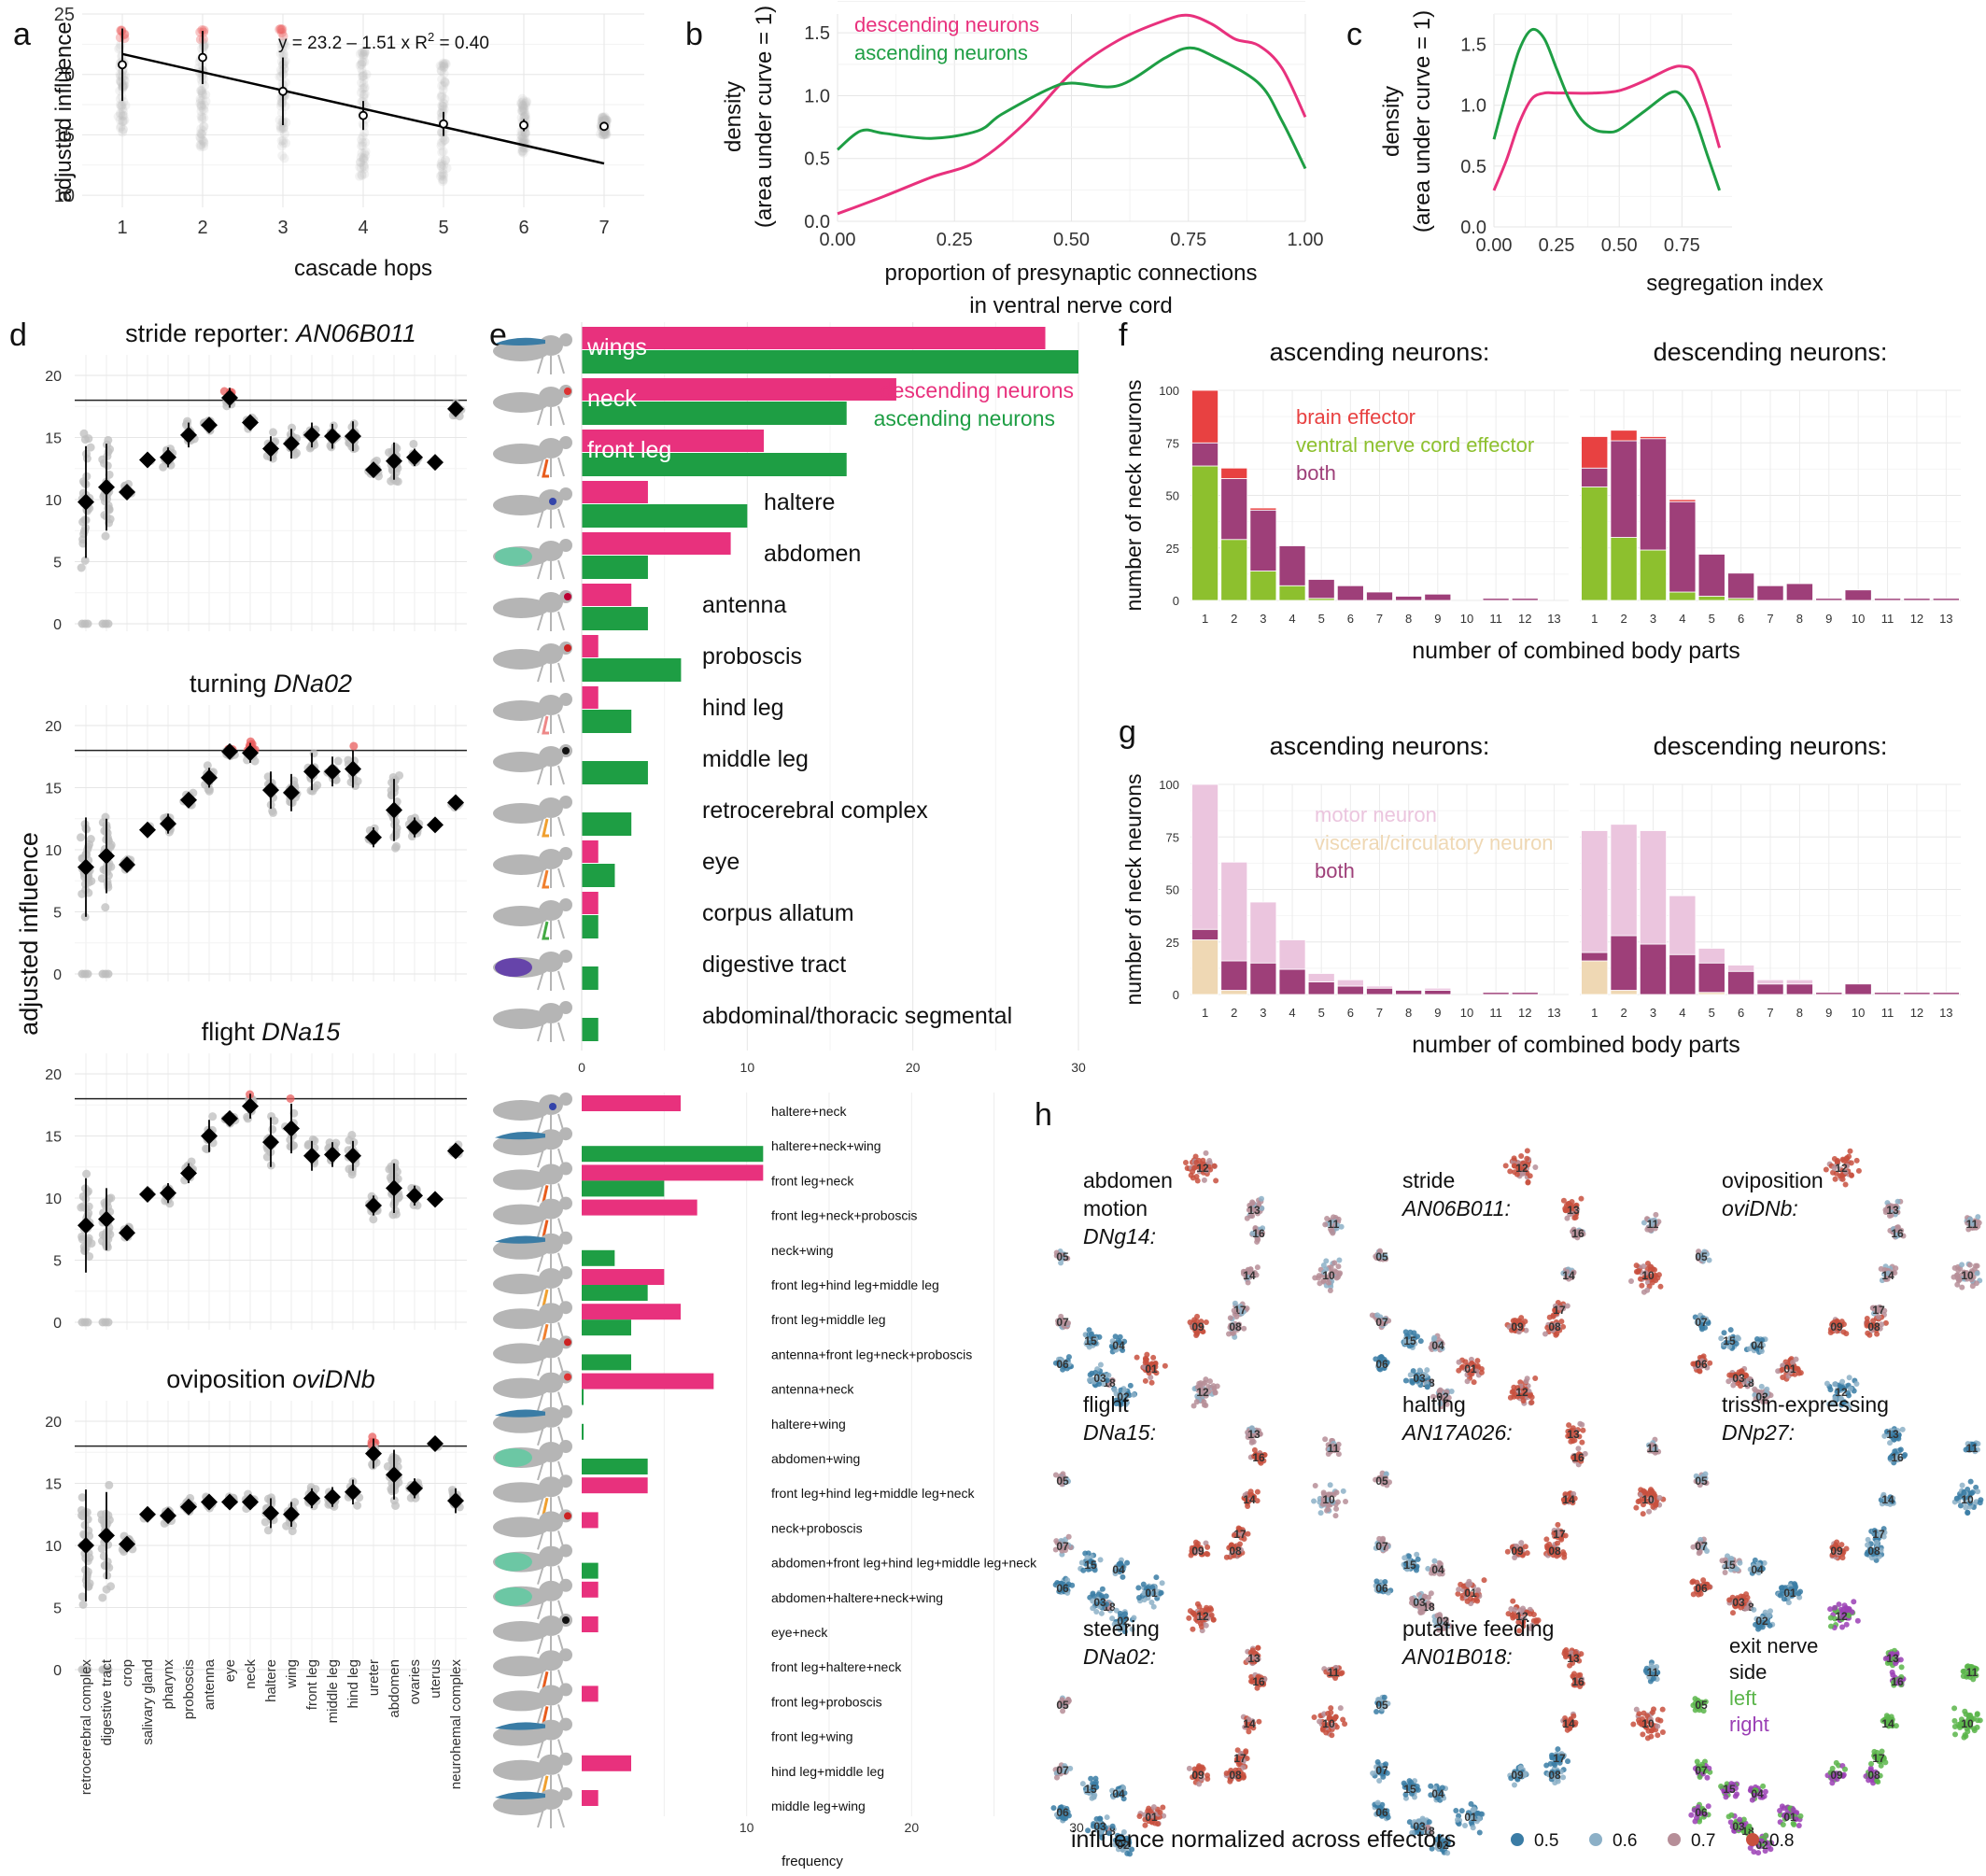 The width and height of the screenshot is (1986, 1876). Describe the element at coordinates (1494, 245) in the screenshot. I see `x-tick-label: 0.00` at that location.